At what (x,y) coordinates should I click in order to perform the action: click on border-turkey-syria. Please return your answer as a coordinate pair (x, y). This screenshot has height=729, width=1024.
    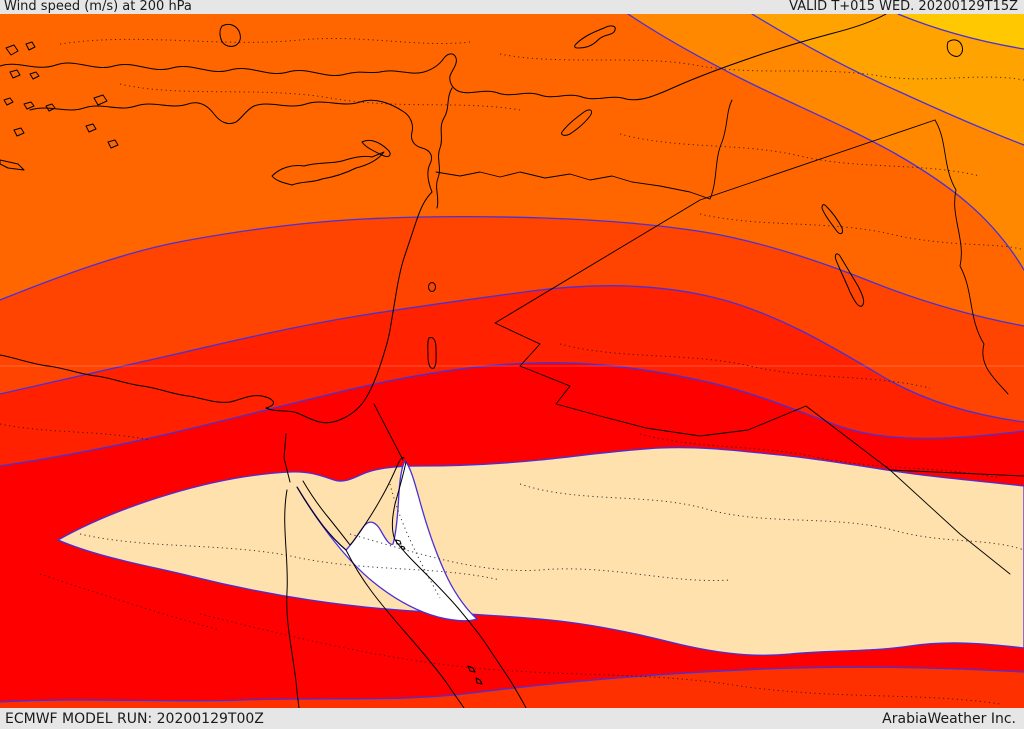
    Looking at the image, I should click on (573, 185).